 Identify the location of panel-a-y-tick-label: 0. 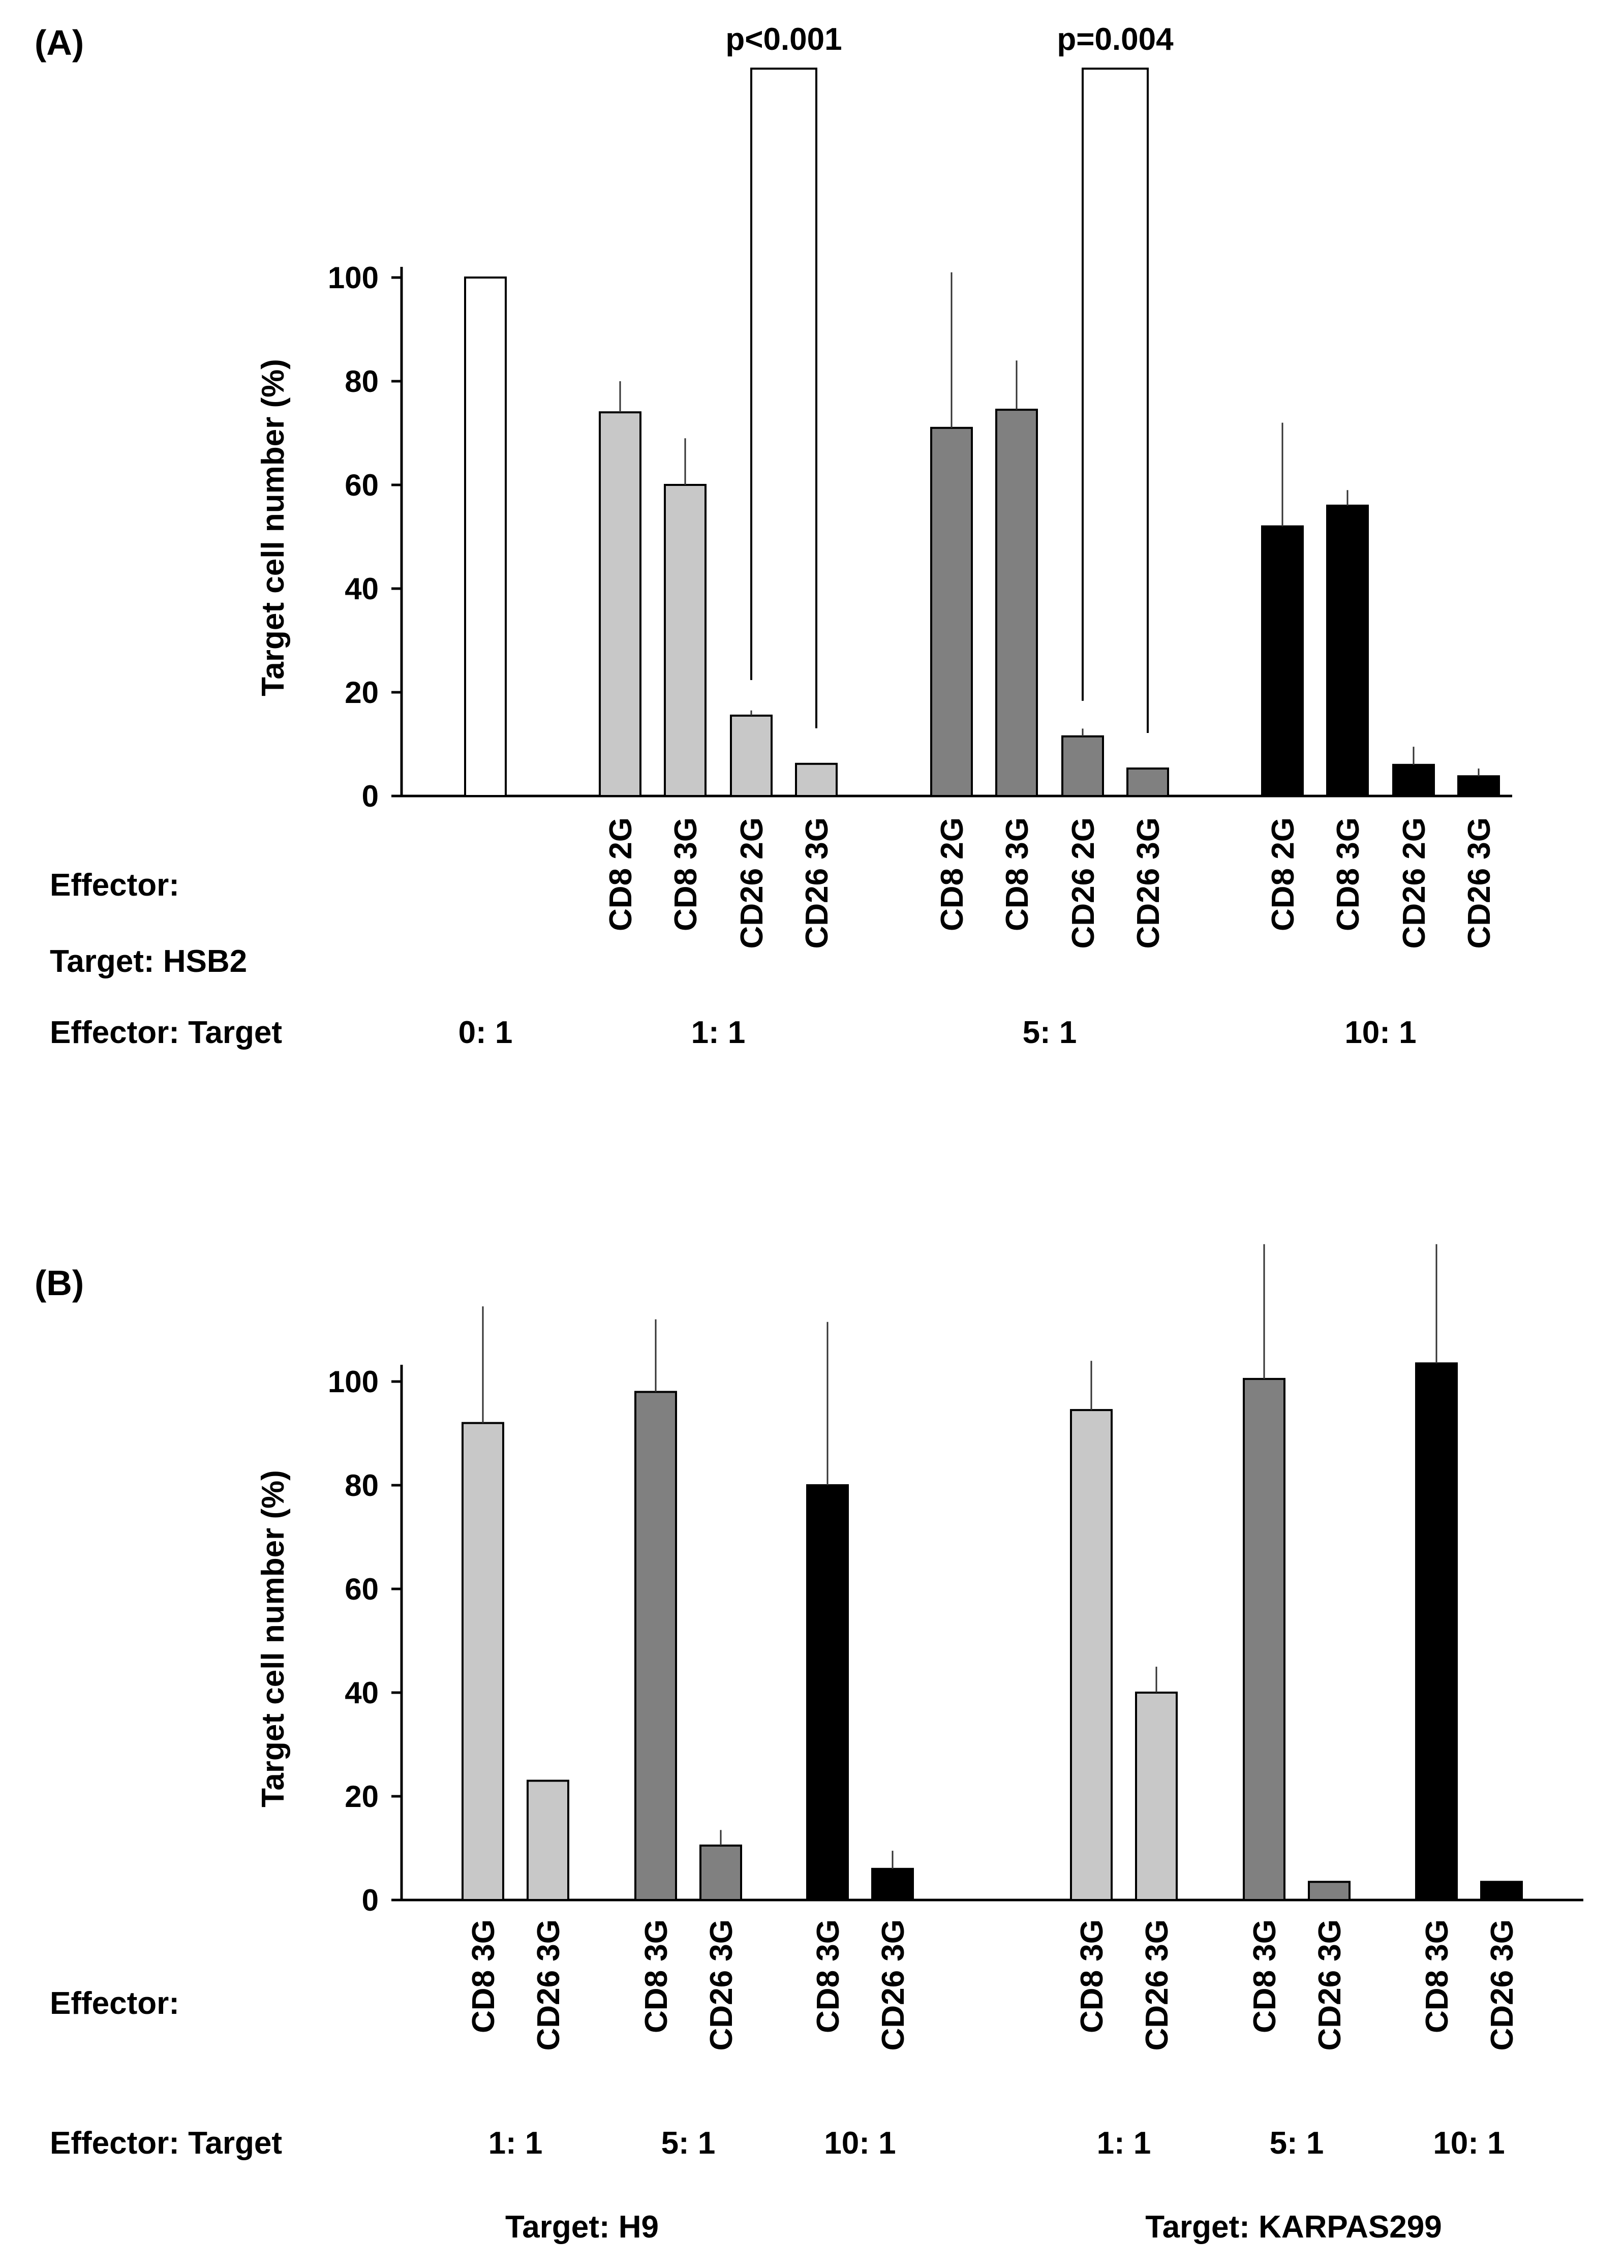
(370, 796).